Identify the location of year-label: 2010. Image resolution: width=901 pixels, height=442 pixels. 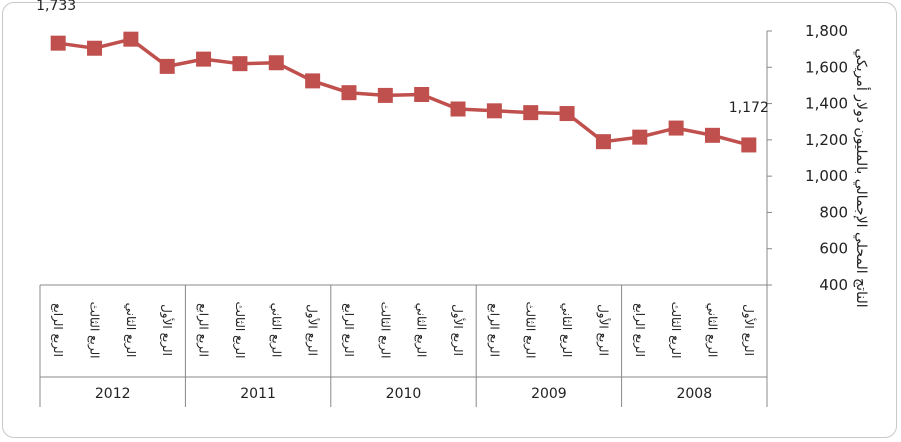
(404, 394).